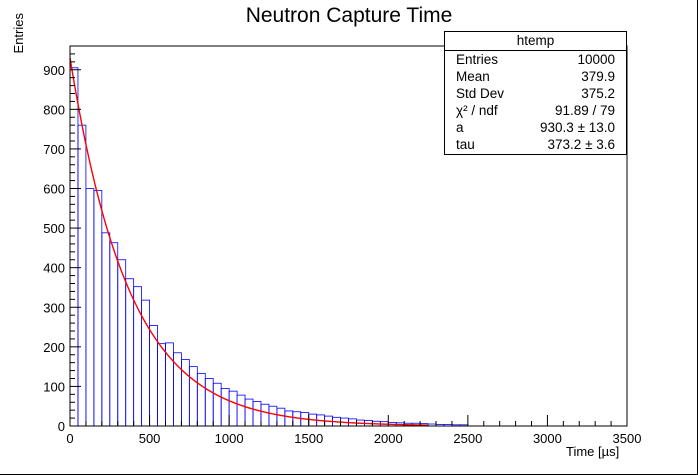 This screenshot has width=698, height=475. What do you see at coordinates (54, 109) in the screenshot?
I see `y-tick-label: 800` at bounding box center [54, 109].